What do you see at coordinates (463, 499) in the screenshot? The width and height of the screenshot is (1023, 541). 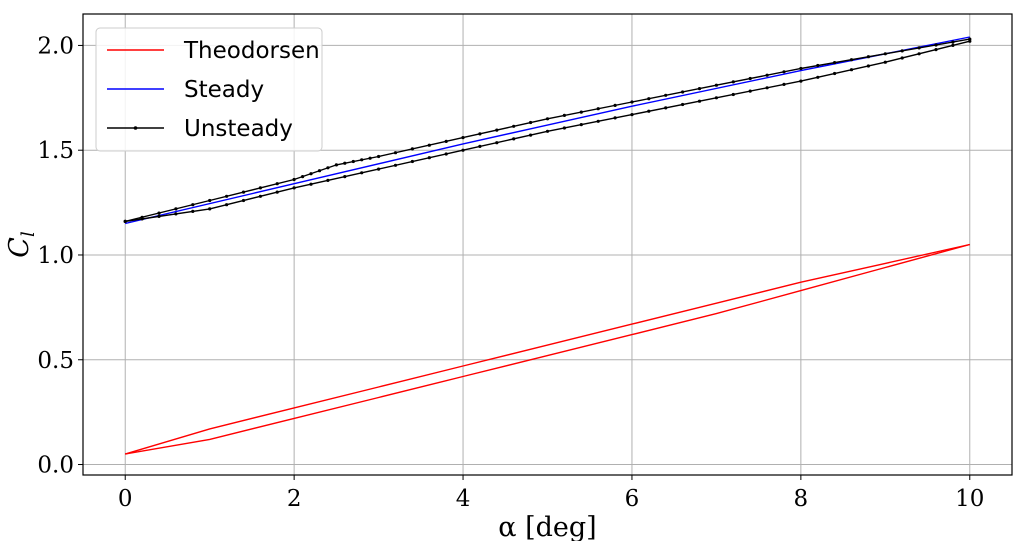 I see `x-tick-label: 4` at bounding box center [463, 499].